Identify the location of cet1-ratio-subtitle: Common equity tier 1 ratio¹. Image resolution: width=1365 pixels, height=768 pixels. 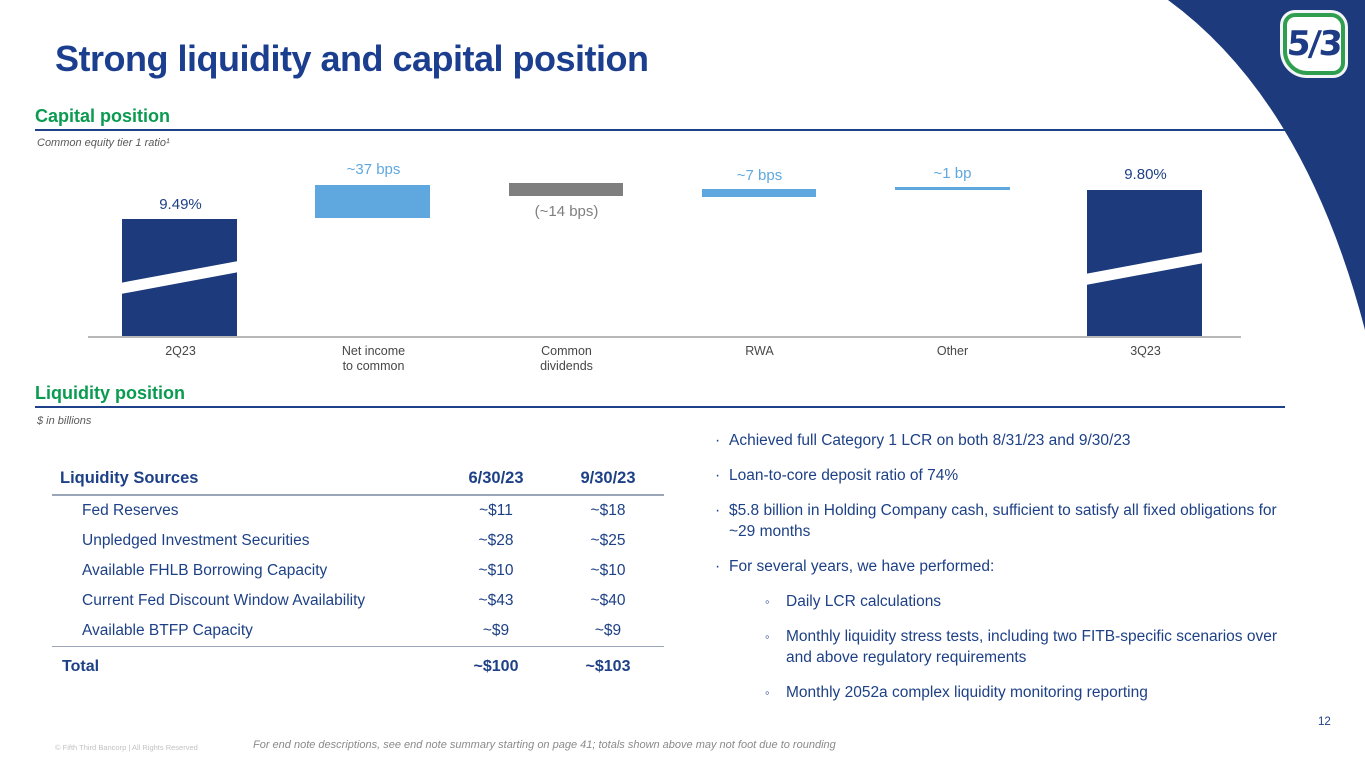
(103, 143).